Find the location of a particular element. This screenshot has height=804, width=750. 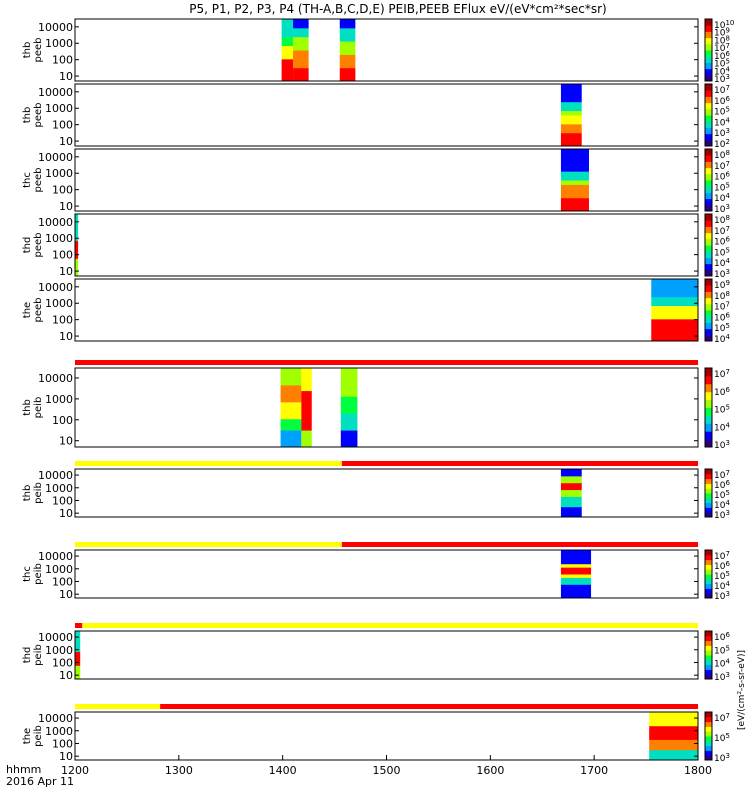

colorbar-frame is located at coordinates (708, 655).